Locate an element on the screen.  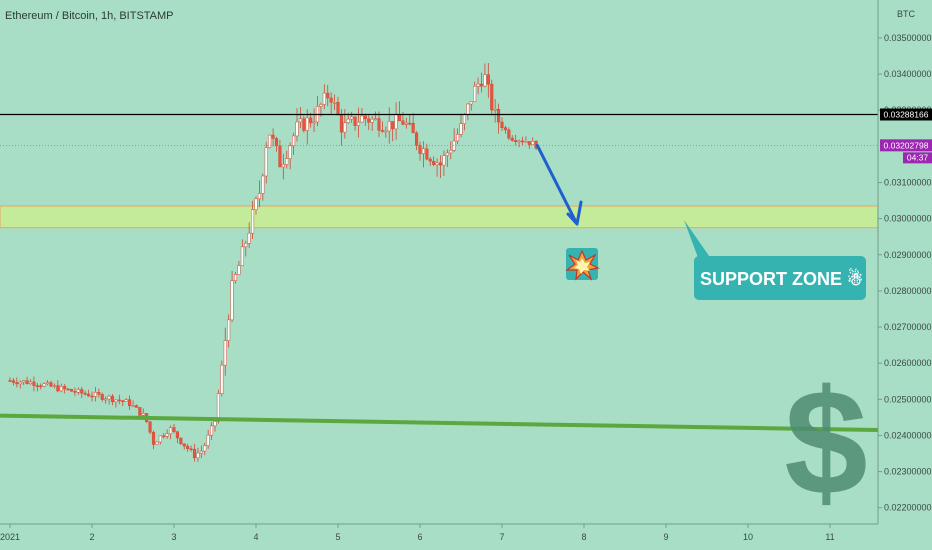
svg-text: 0.03288166 is located at coordinates (906, 114).